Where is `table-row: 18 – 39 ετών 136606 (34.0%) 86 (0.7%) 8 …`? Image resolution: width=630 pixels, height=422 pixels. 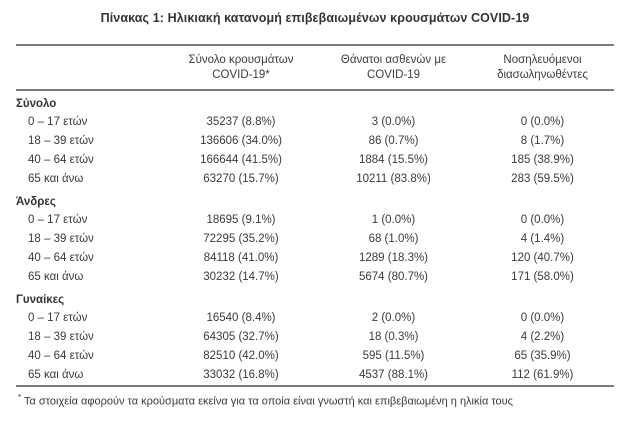
table-row: 18 – 39 ετών 136606 (34.0%) 86 (0.7%) 8 … is located at coordinates (315, 141).